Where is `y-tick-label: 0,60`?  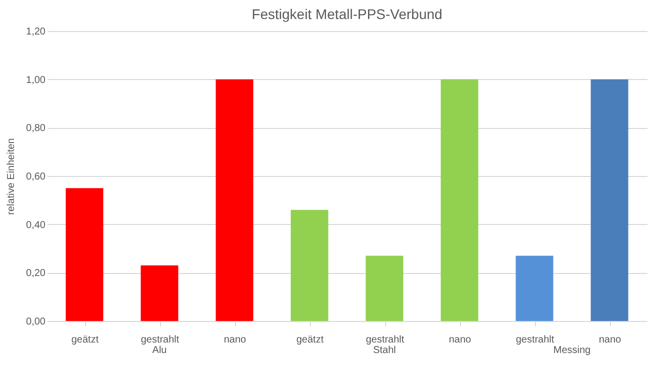
y-tick-label: 0,60 is located at coordinates (36, 177).